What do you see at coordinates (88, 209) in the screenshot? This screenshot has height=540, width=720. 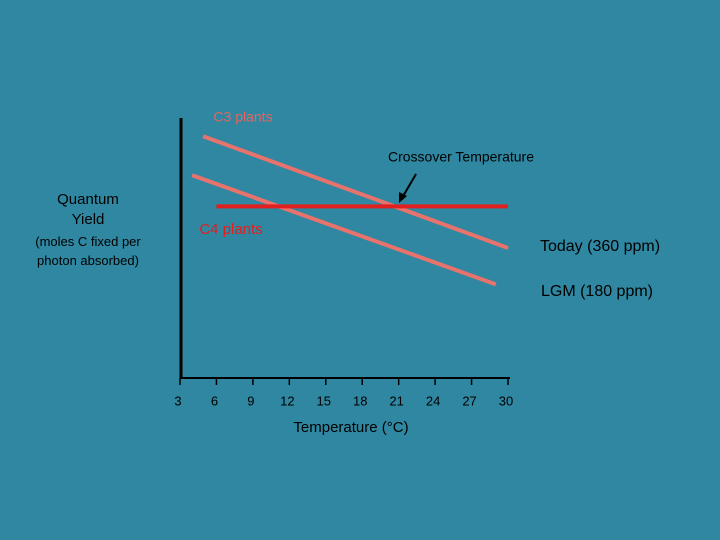 I see `y-axis-label: Quantum Yield` at bounding box center [88, 209].